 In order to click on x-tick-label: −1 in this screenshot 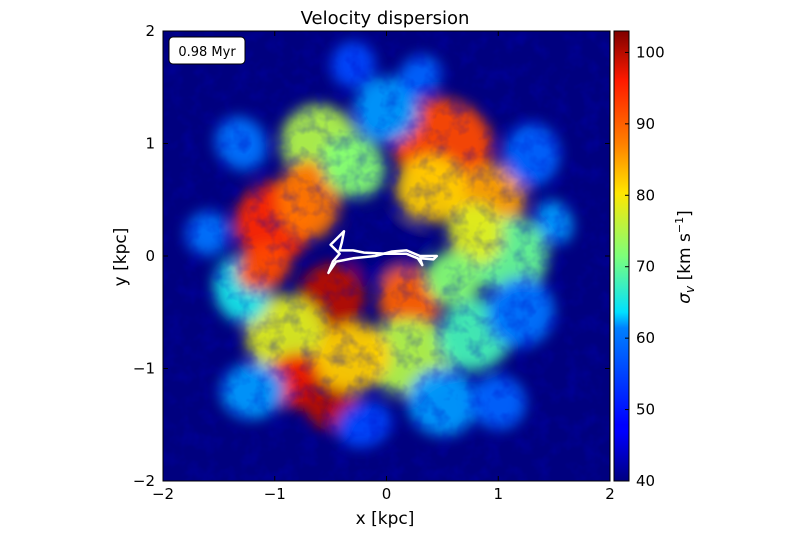, I will do `click(275, 494)`.